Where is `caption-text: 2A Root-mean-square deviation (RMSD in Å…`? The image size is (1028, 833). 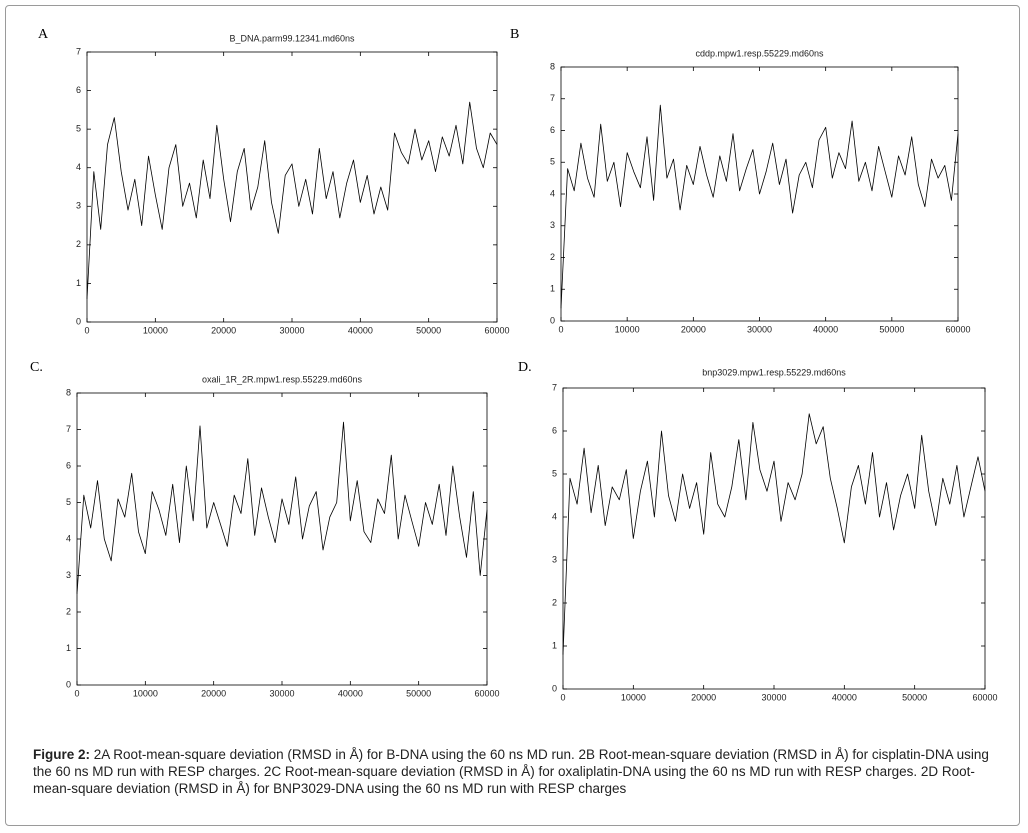
caption-text: 2A Root-mean-square deviation (RMSD in Å… is located at coordinates (511, 771).